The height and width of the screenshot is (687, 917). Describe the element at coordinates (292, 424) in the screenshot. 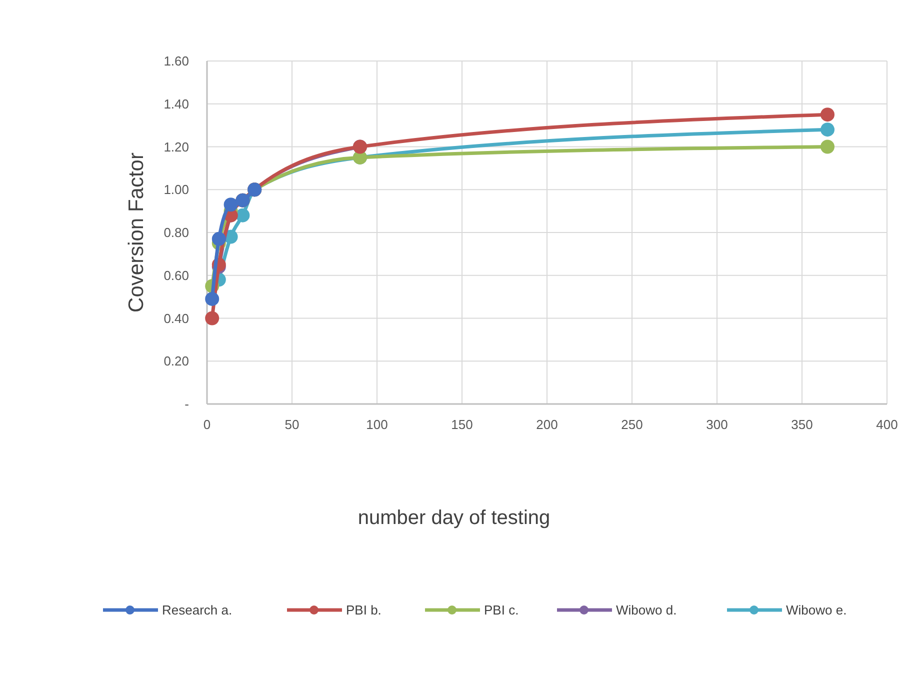

I see `x-tick-label: 50` at that location.